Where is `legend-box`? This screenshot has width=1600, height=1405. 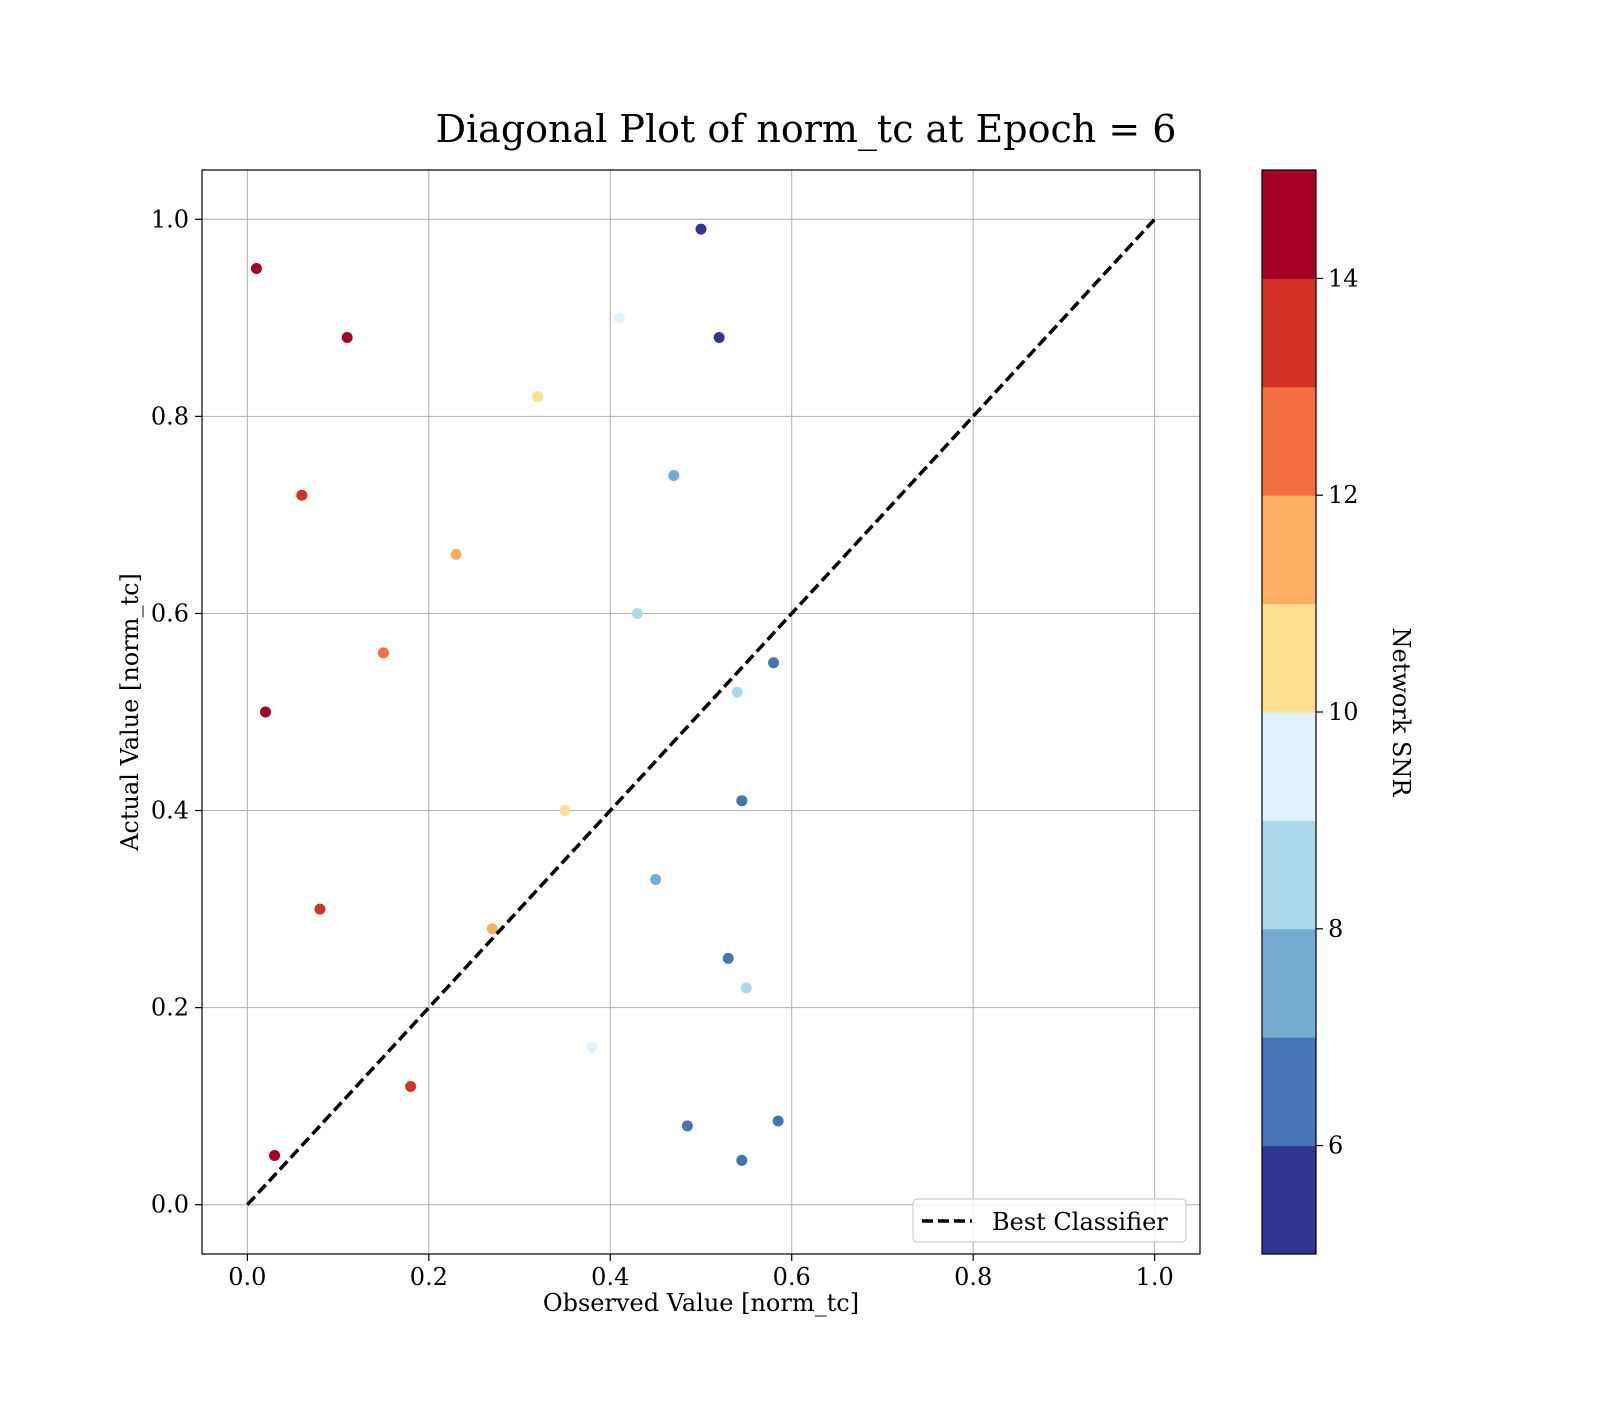 legend-box is located at coordinates (1049, 1220).